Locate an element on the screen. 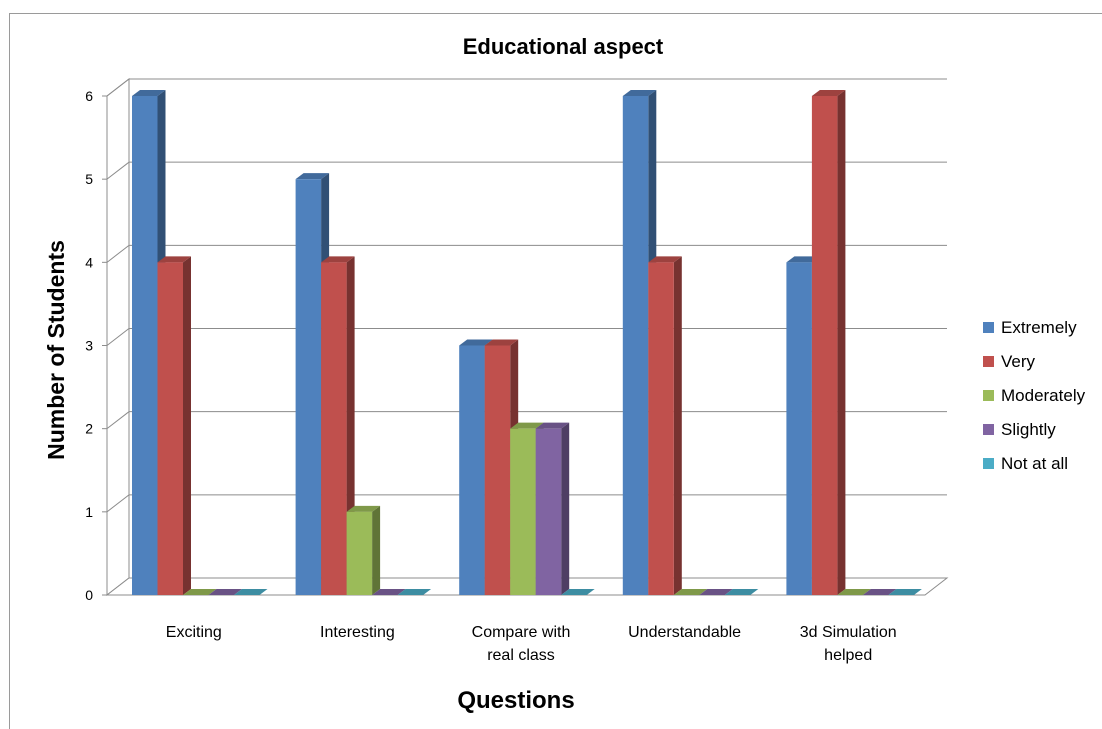 This screenshot has width=1102, height=729. legend-label: Slightly is located at coordinates (1028, 429).